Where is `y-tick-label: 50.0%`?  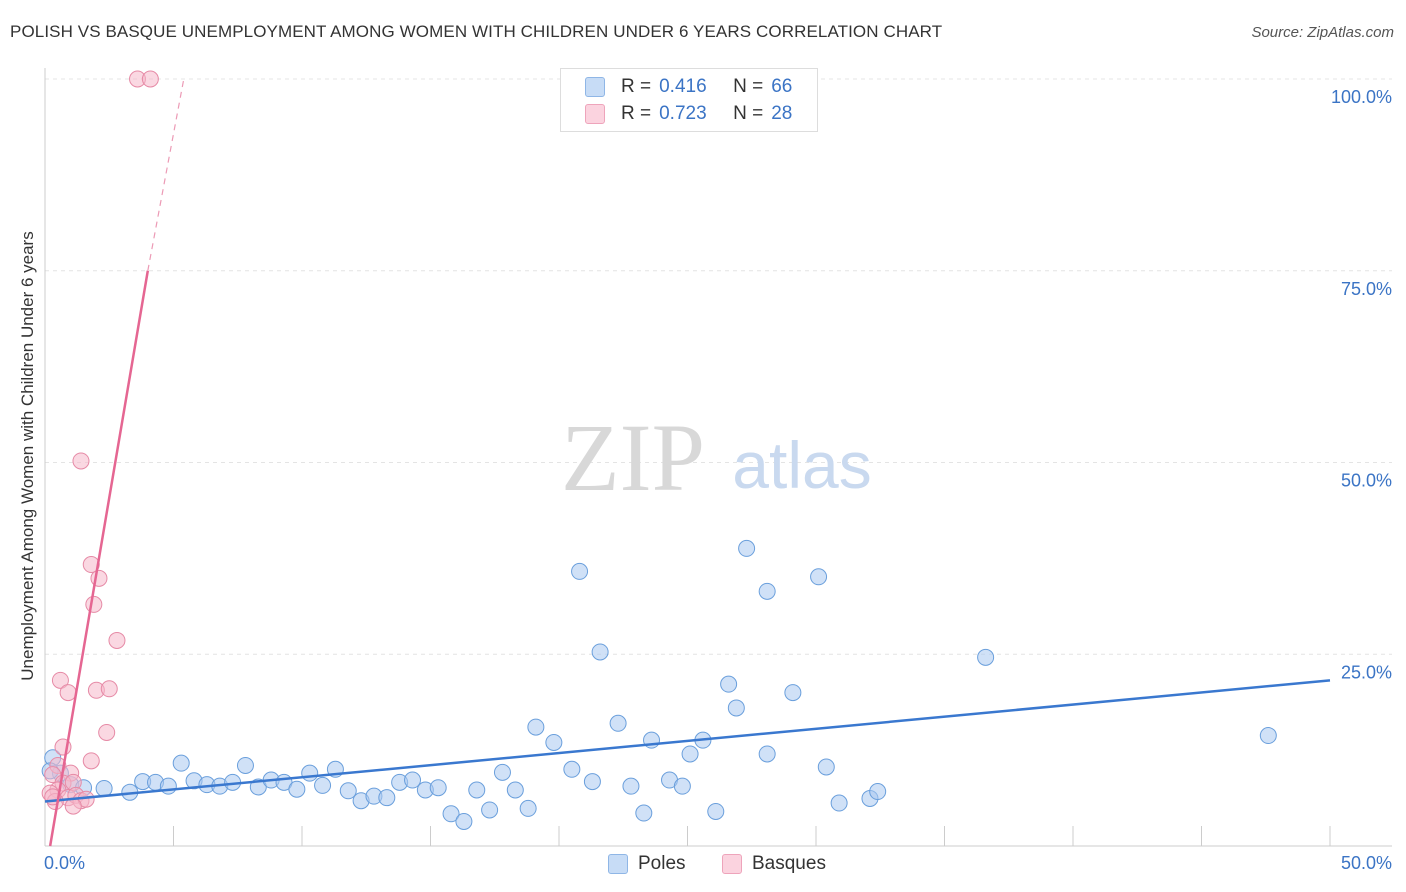
y-tick-label: 50.0% is located at coordinates (1366, 481).